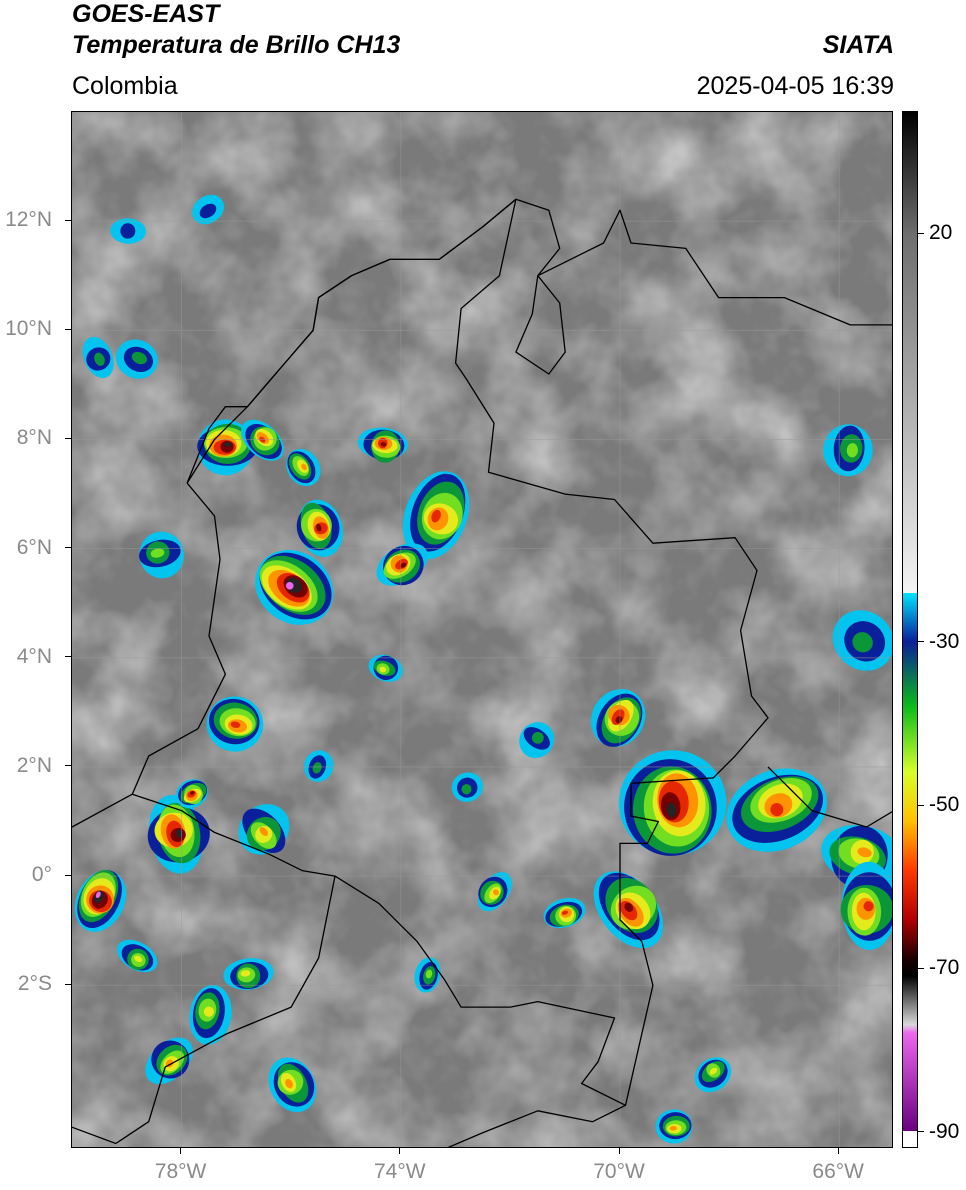 This screenshot has width=966, height=1190. I want to click on border-pacific, so click(149, 655).